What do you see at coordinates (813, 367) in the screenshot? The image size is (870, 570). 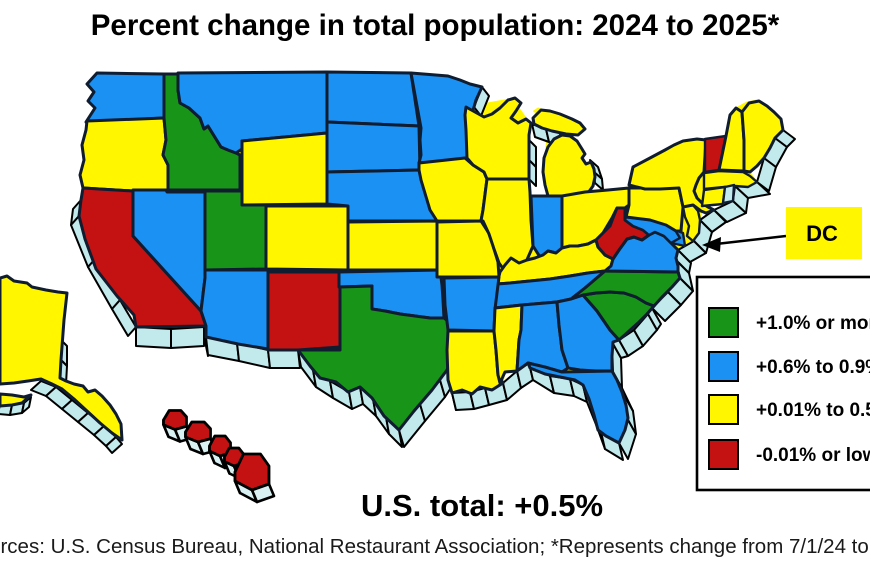 I see `svg-text: +0.6% to 0.9%` at bounding box center [813, 367].